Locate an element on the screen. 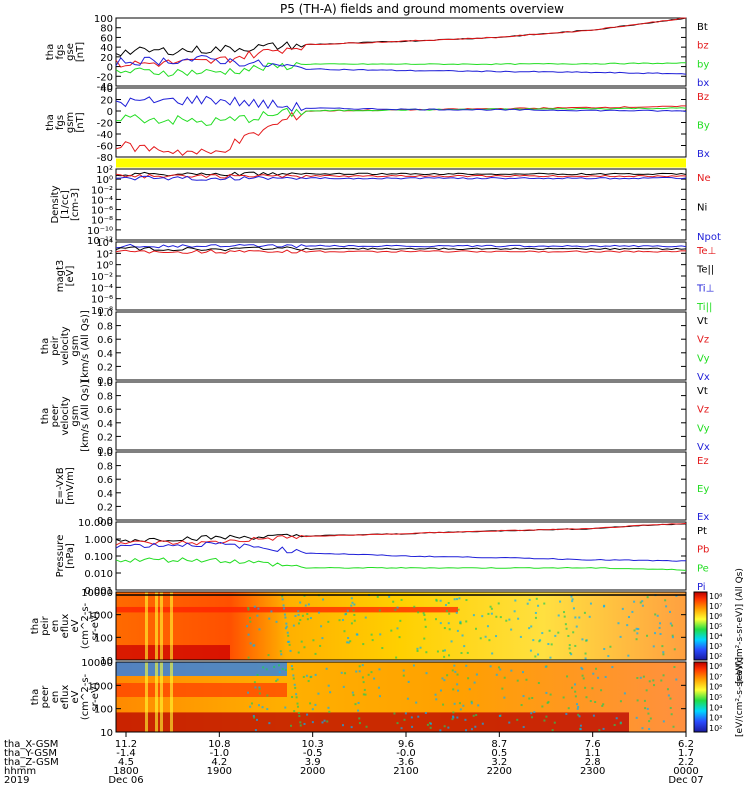  x-tick-label: 1.7 is located at coordinates (686, 753).